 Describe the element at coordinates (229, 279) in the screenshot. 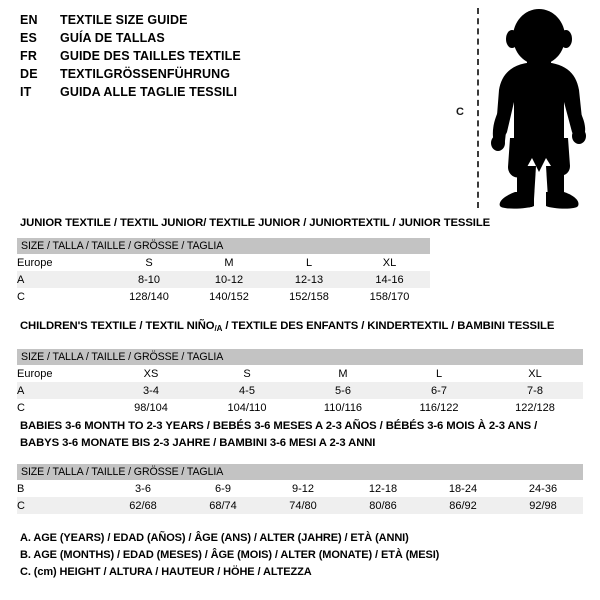

I see `cell-value: 10-12` at that location.